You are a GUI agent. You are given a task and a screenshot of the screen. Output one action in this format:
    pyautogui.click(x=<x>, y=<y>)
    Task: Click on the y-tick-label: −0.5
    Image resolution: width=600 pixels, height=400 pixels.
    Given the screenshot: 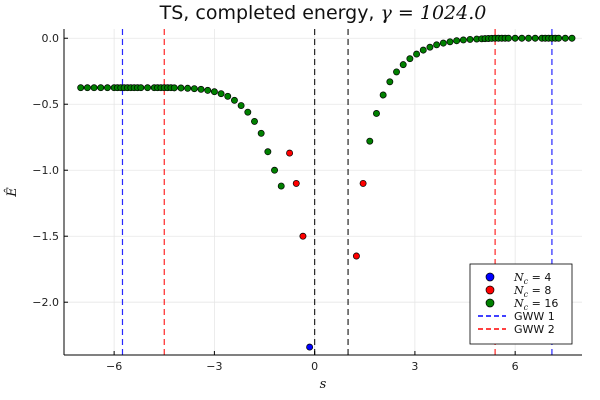 What is the action you would take?
    pyautogui.click(x=45, y=104)
    